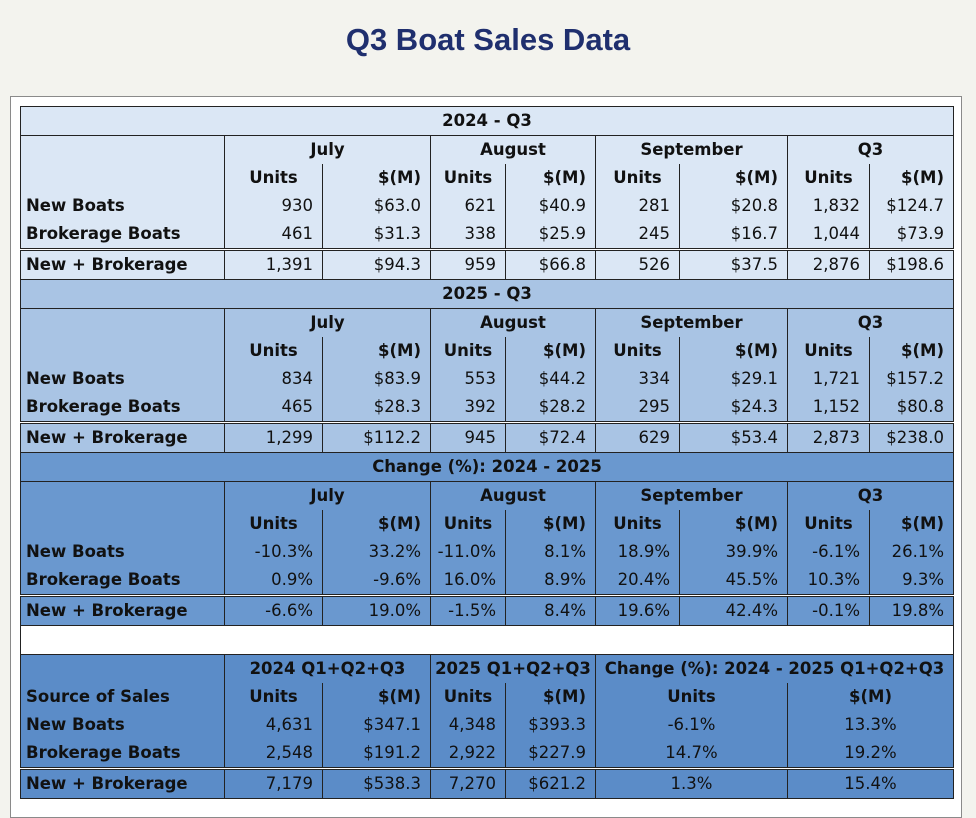 The height and width of the screenshot is (818, 976). What do you see at coordinates (733, 581) in the screenshot?
I see `value-cell: 45.5%` at bounding box center [733, 581].